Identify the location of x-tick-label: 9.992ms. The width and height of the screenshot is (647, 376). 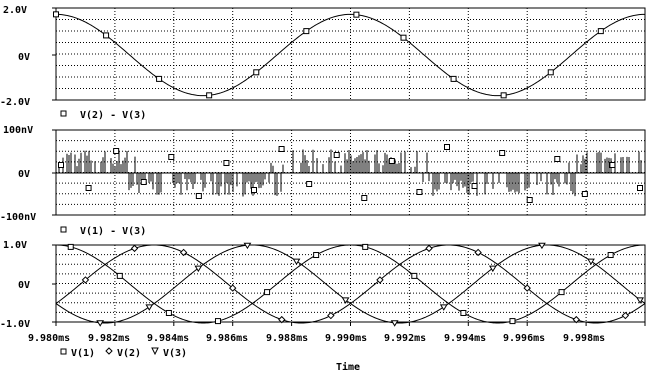
(405, 338).